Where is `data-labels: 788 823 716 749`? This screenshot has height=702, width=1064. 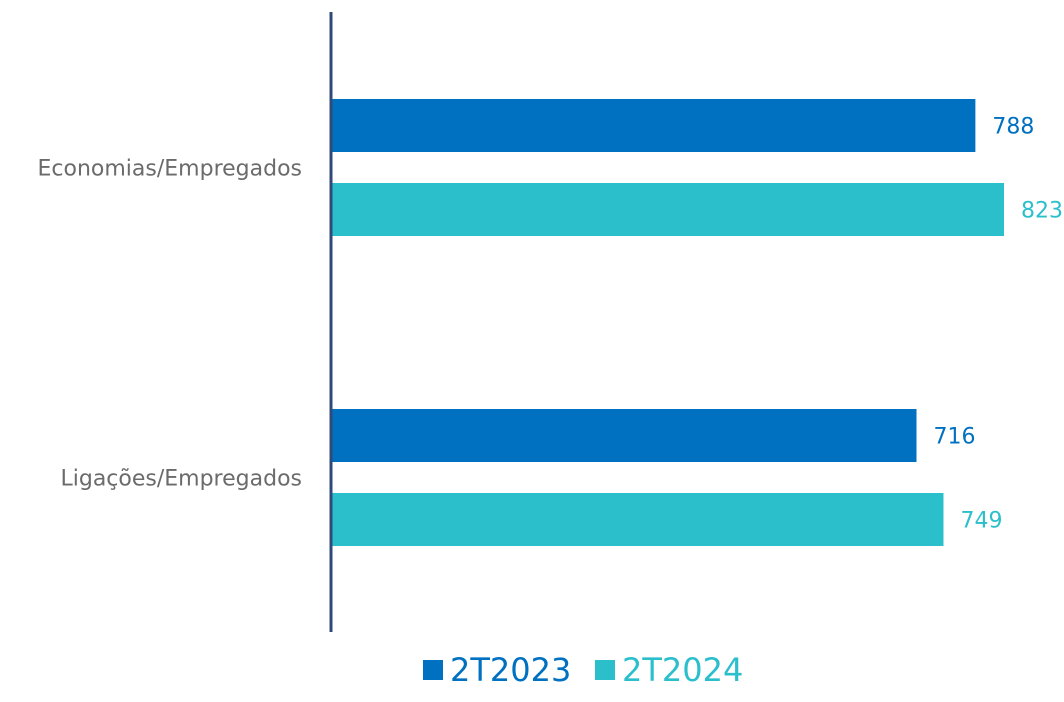 data-labels: 788 823 716 749 is located at coordinates (998, 324).